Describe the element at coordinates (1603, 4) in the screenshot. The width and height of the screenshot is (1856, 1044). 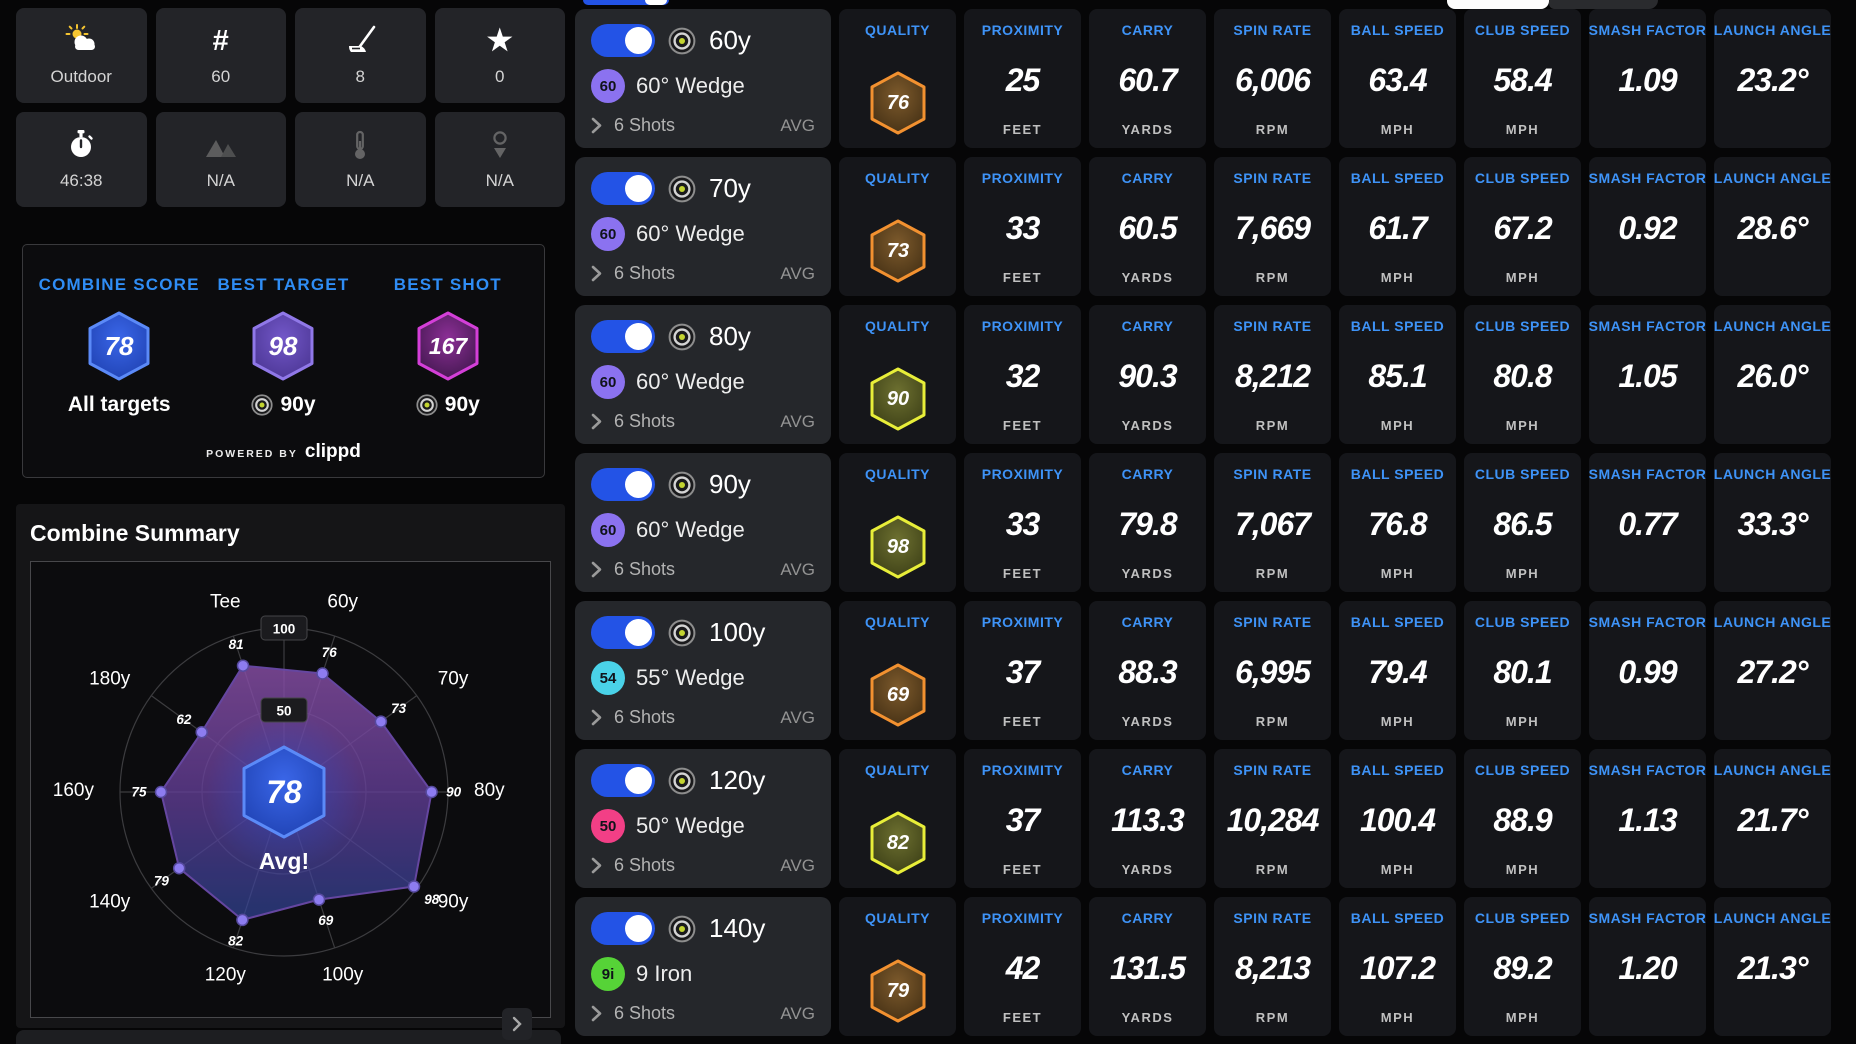
I see `segment-unselected` at that location.